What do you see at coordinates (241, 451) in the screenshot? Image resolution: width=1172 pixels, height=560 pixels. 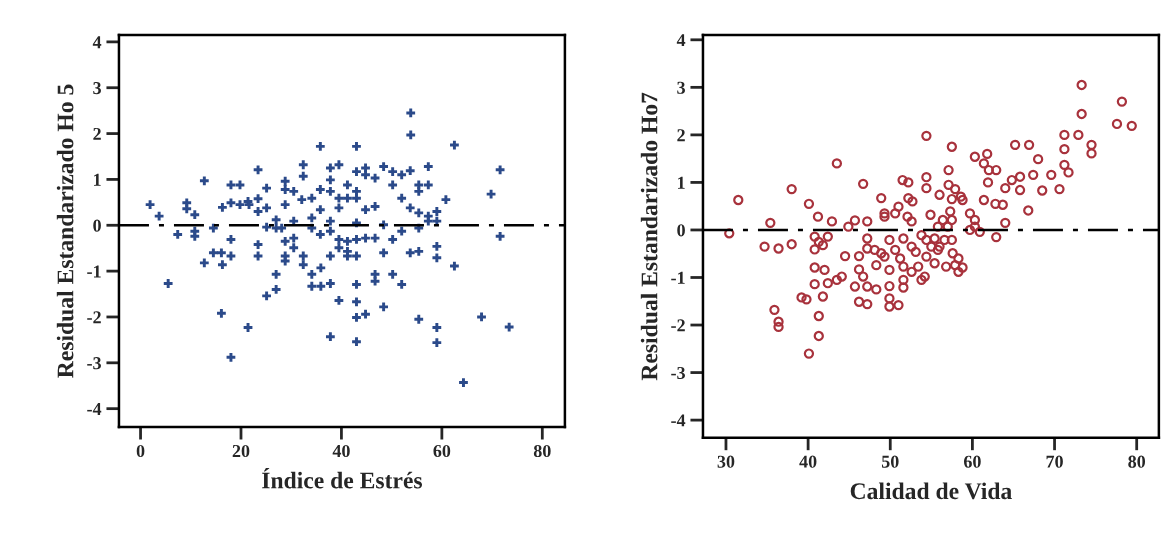 I see `x-tick-label: 20` at bounding box center [241, 451].